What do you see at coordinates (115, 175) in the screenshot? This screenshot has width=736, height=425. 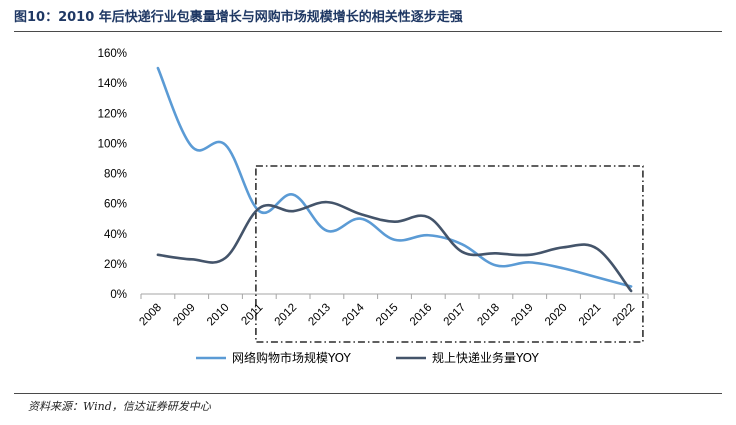 I see `y-tick-label: 80%` at bounding box center [115, 175].